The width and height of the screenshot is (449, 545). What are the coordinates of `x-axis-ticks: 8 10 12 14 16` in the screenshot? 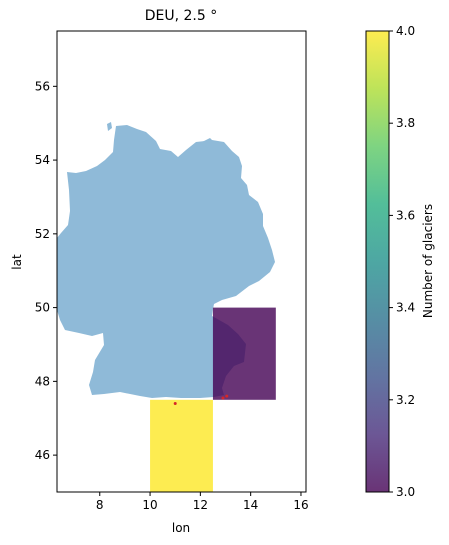 It's located at (202, 502).